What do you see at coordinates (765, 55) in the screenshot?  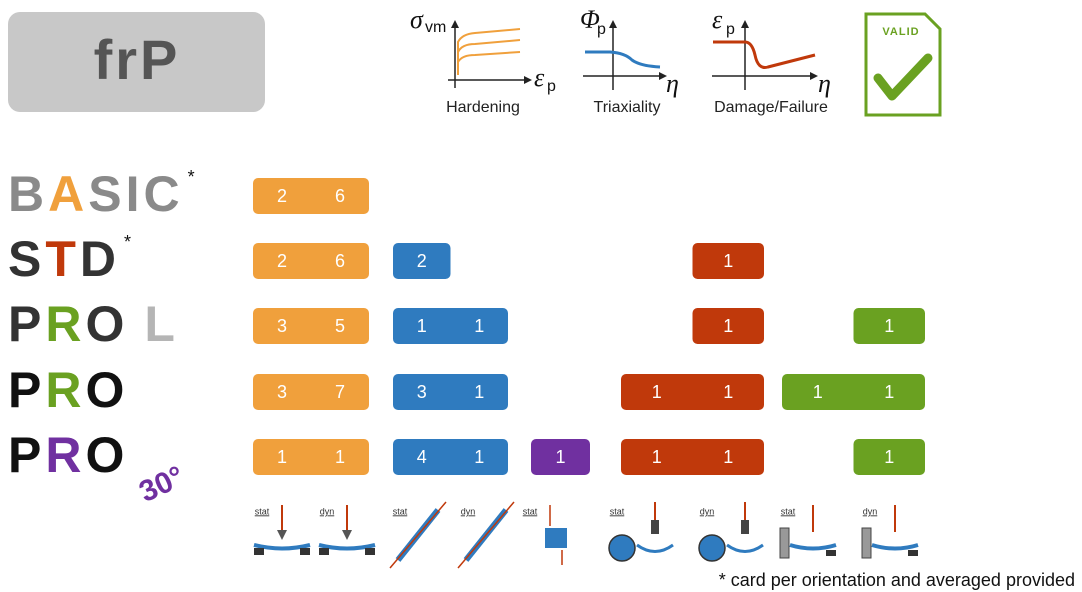 I see `damage-plot` at bounding box center [765, 55].